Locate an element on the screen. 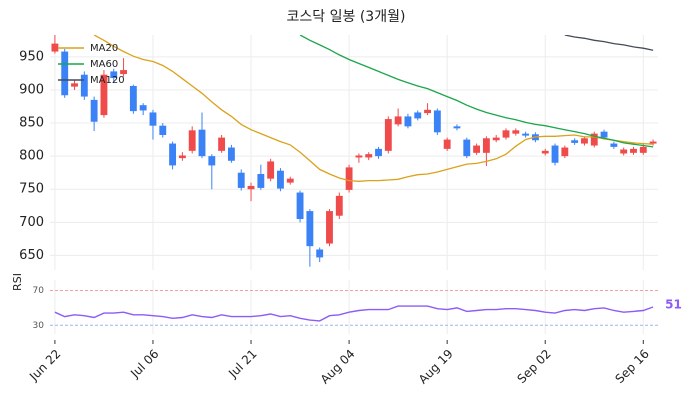 Image resolution: width=692 pixels, height=410 pixels. x-tick-label: Jul 06 is located at coordinates (144, 364).